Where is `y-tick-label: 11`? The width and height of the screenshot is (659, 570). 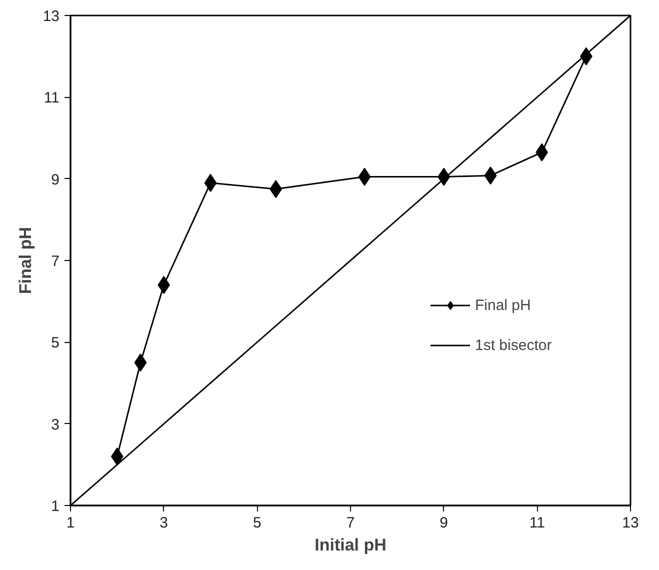
y-tick-label: 11 is located at coordinates (52, 98).